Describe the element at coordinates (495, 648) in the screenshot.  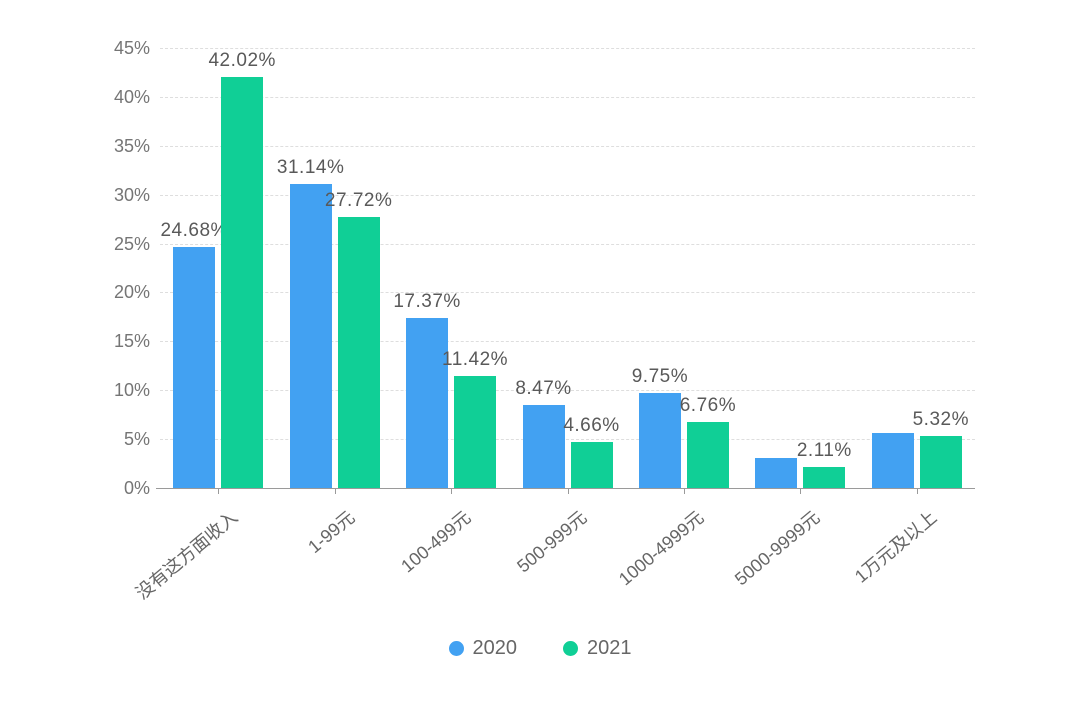
I see `legend-label-2020: 2020` at that location.